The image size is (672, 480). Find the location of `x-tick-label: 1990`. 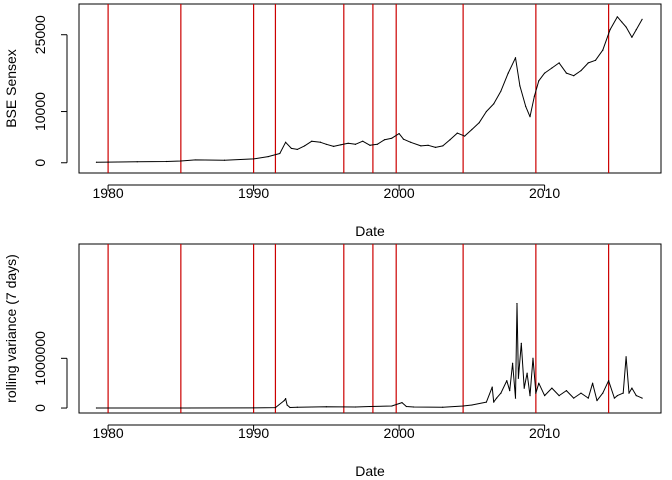

x-tick-label: 1990 is located at coordinates (253, 193).